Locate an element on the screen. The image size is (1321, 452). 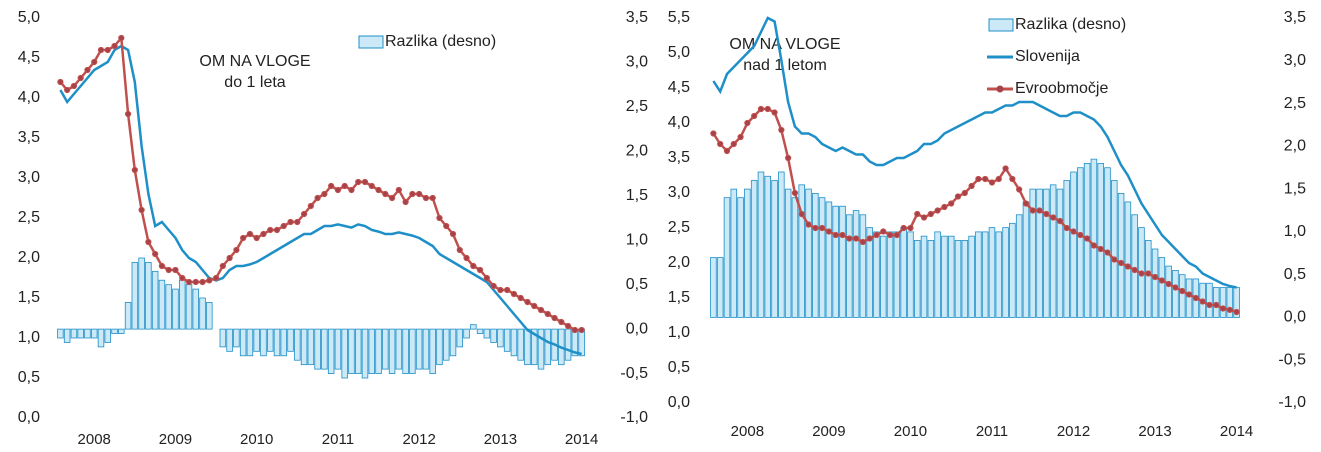
x-tick-label: 2012 is located at coordinates (1073, 431).